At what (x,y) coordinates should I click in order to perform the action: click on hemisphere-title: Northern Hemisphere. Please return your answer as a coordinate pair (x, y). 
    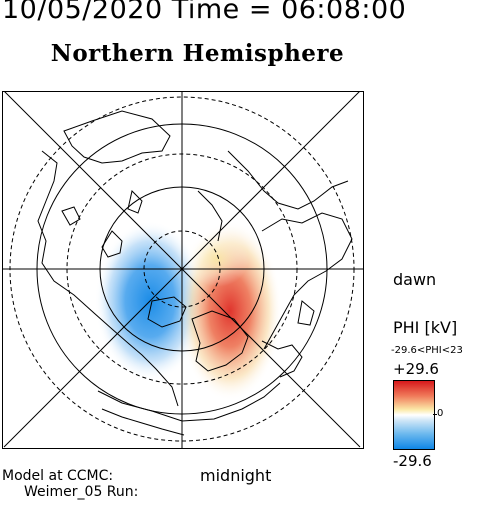
    Looking at the image, I should click on (197, 53).